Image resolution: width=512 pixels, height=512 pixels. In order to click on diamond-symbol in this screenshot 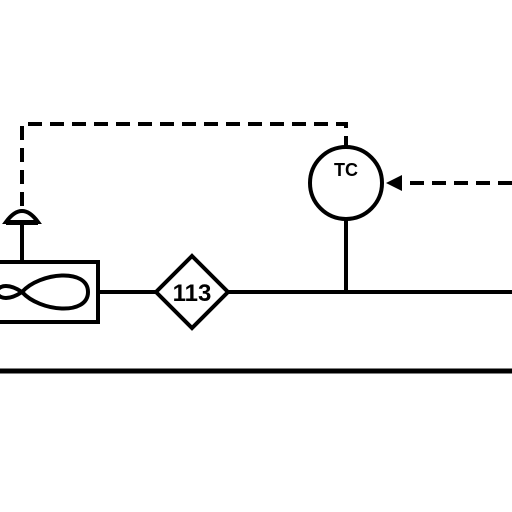, I will do `click(192, 292)`.